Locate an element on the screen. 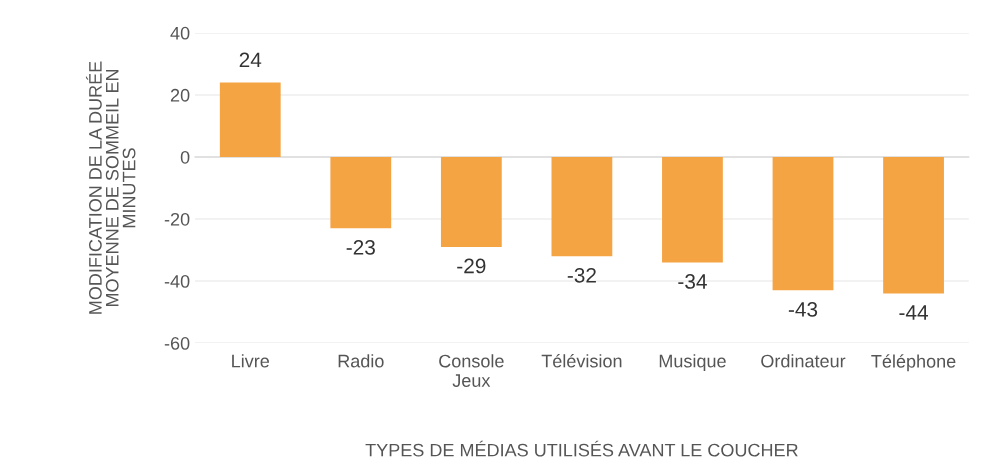 This screenshot has width=1005, height=470. x-tick-label: Livre is located at coordinates (251, 361).